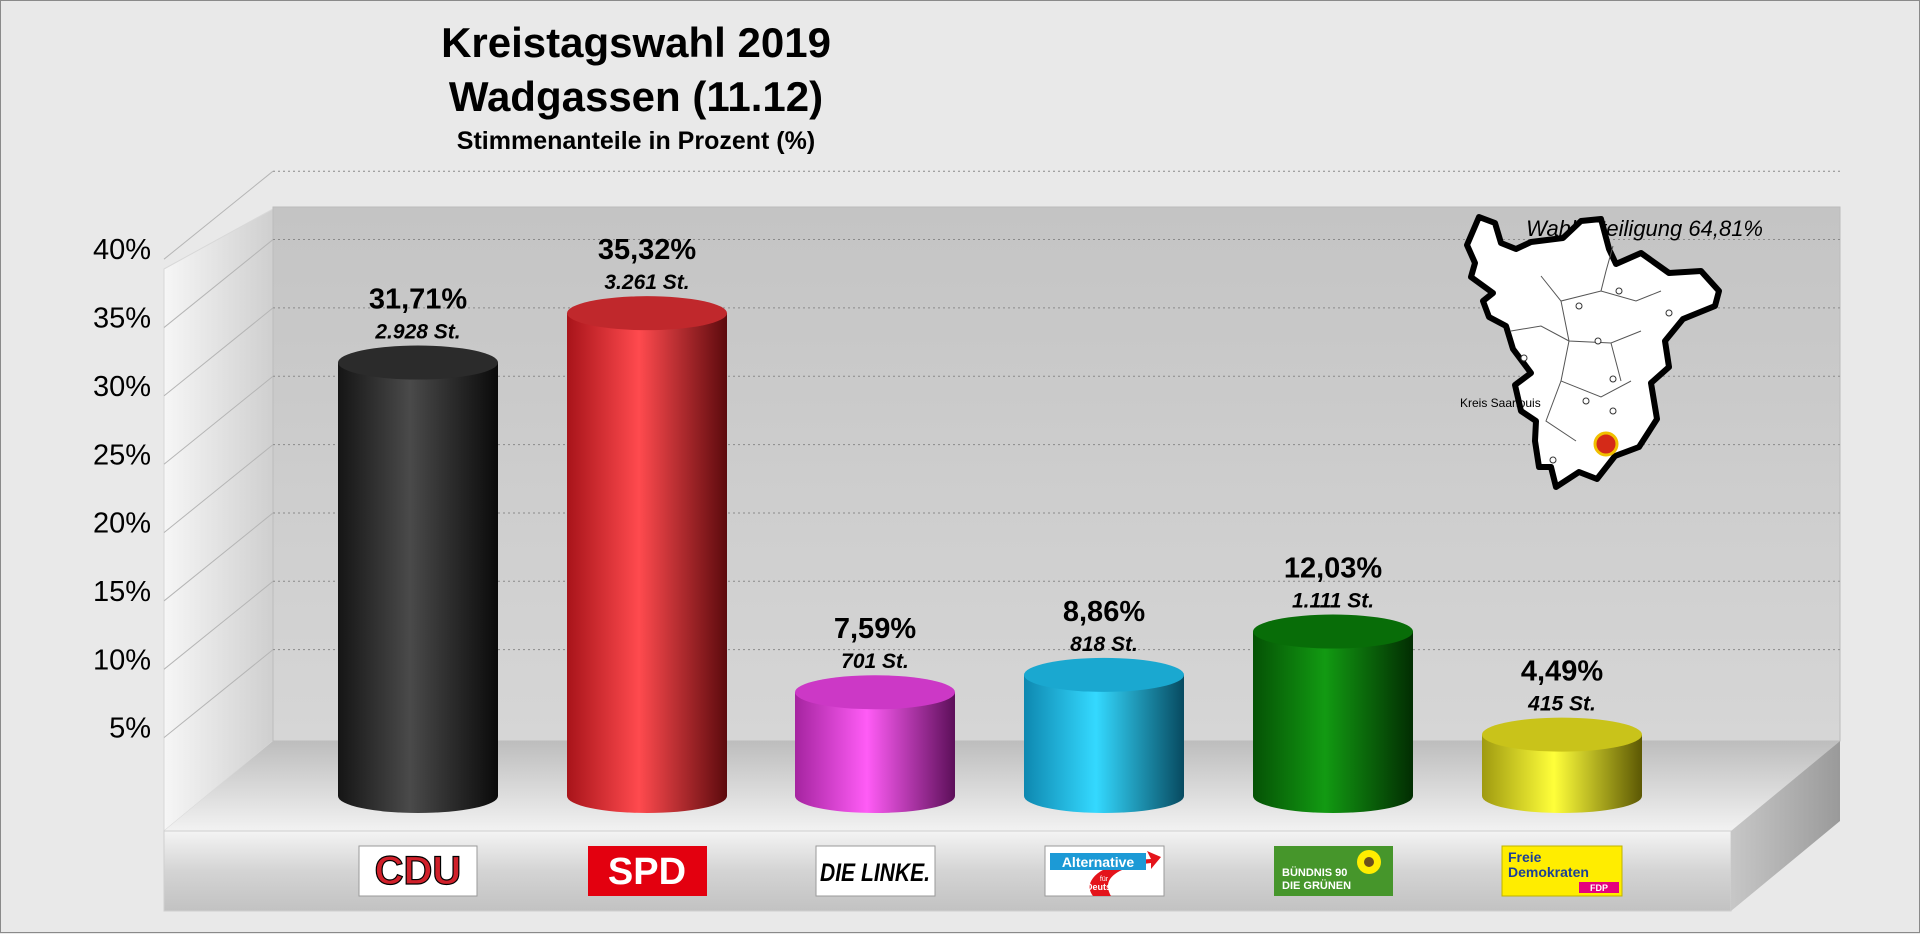 Image resolution: width=1920 pixels, height=934 pixels. I want to click on logo-fdp-line1: Freie, so click(1525, 857).